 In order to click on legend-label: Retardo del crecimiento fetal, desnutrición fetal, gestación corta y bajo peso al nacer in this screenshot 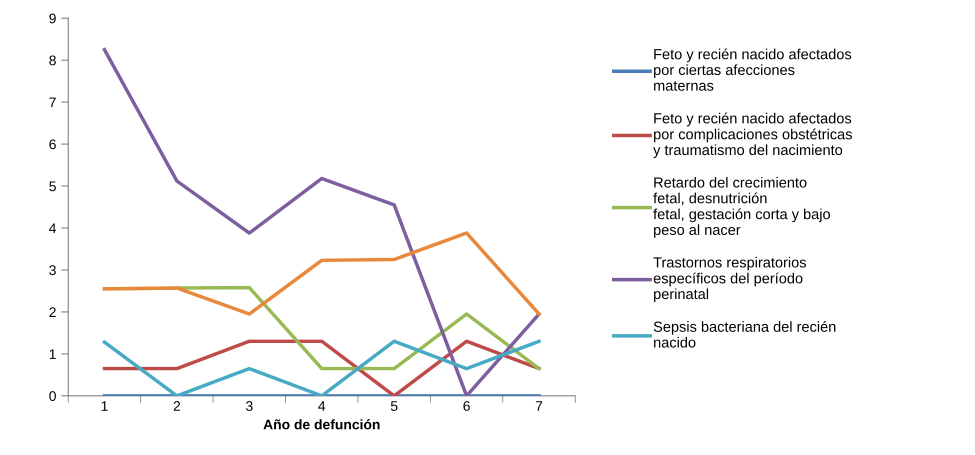, I will do `click(741, 207)`.